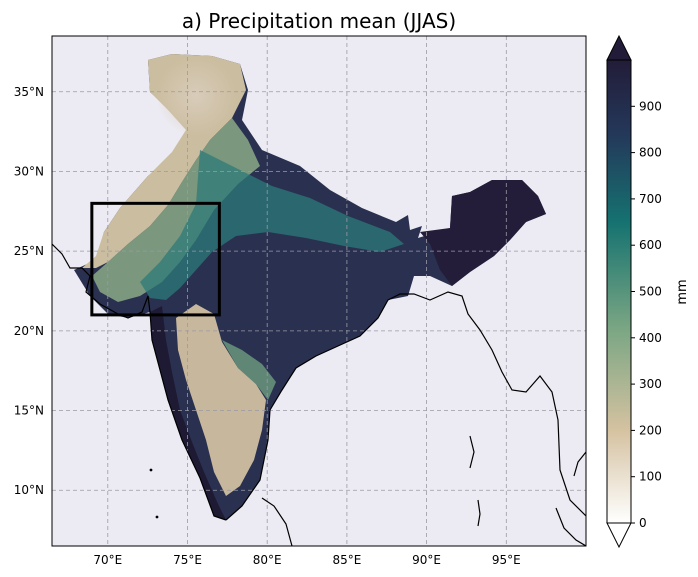  Describe the element at coordinates (650, 199) in the screenshot. I see `colorbar-tick-label: 700` at that location.